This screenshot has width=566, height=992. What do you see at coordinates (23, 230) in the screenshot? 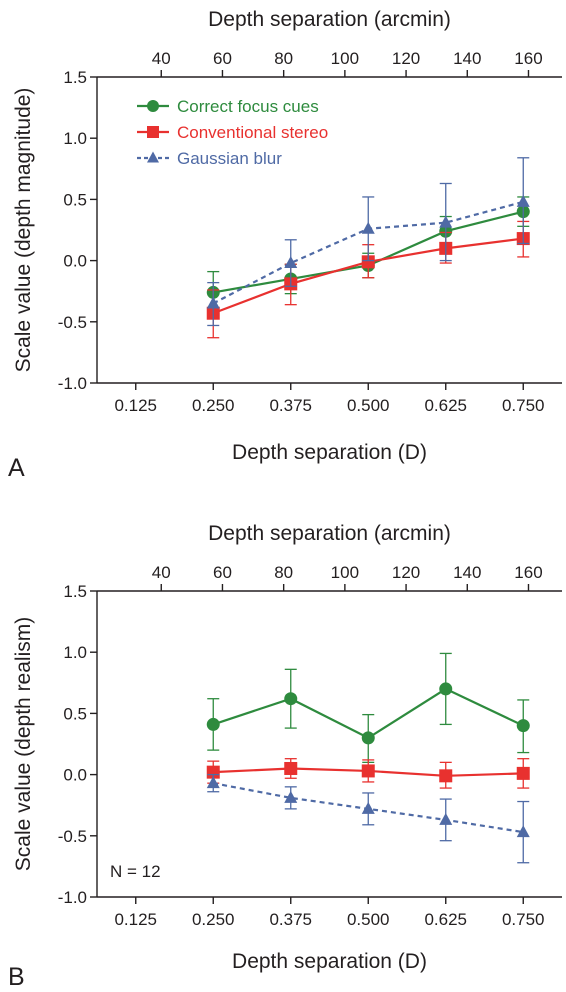
I see `y-axis-title: Scale value (depth magnitude)` at bounding box center [23, 230].